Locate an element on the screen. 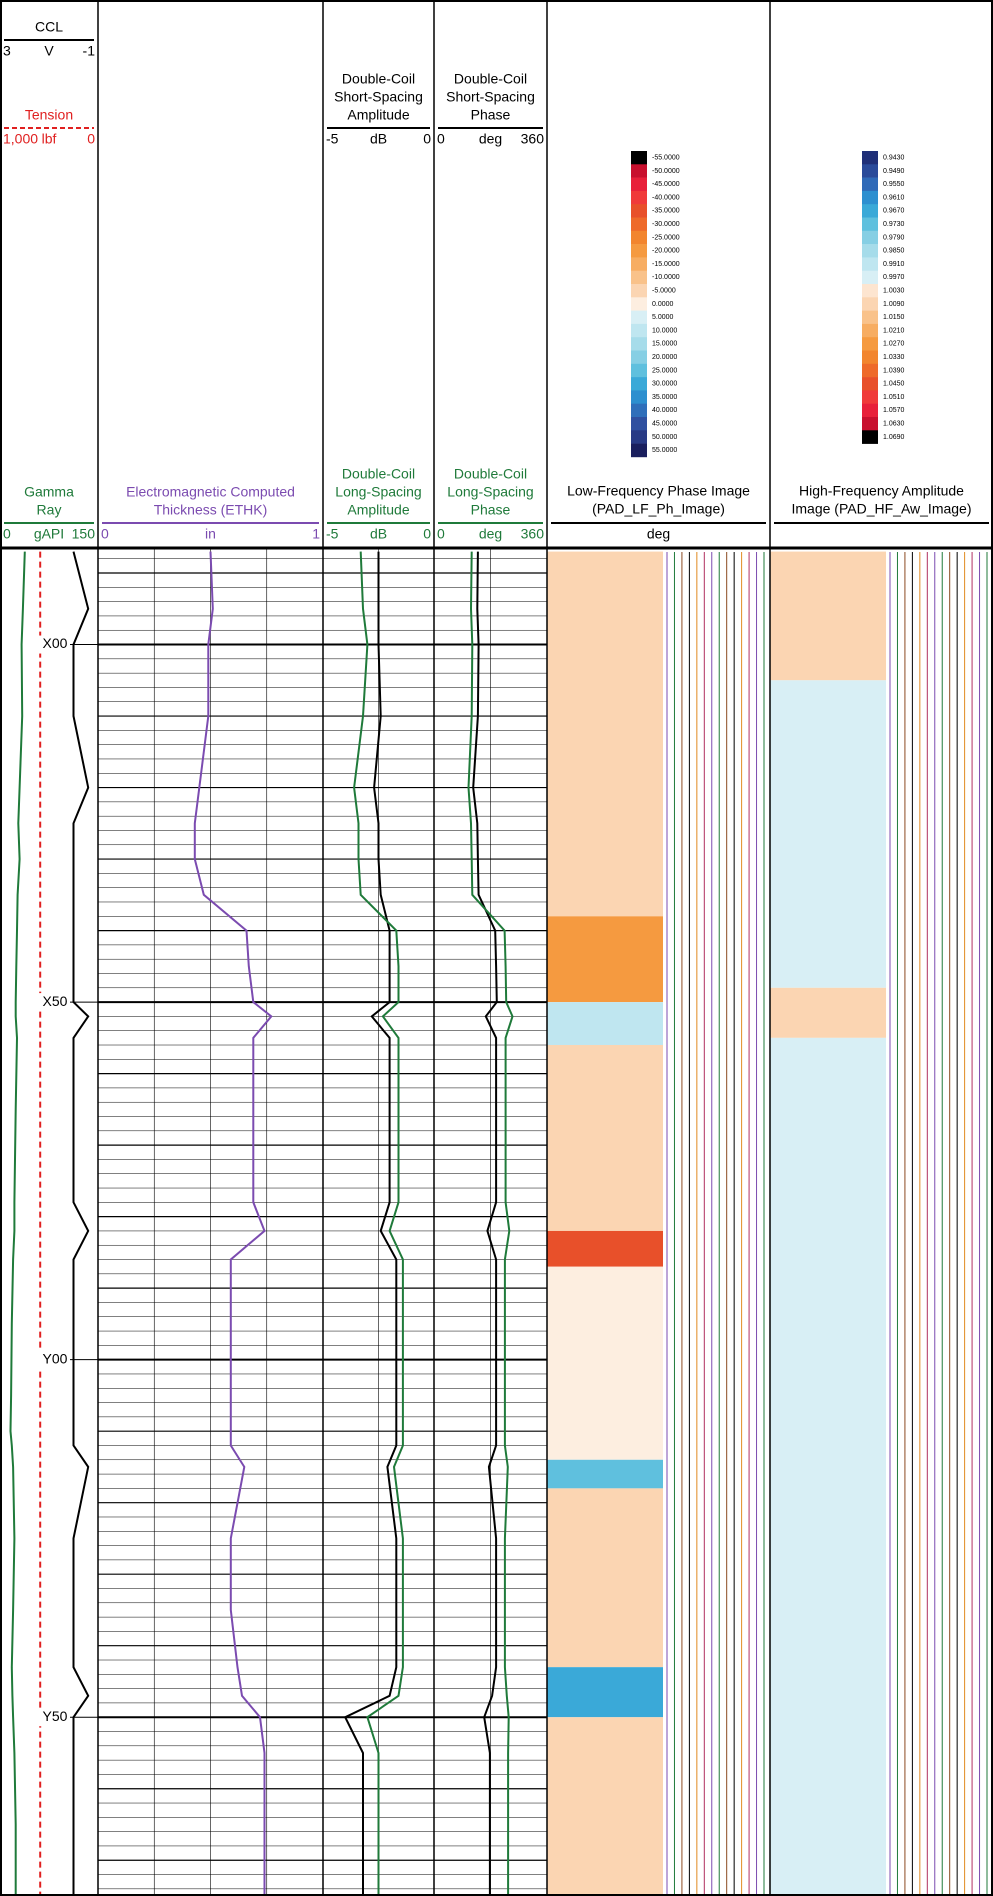 This screenshot has width=993, height=1896. scale-right: 150 is located at coordinates (84, 534).